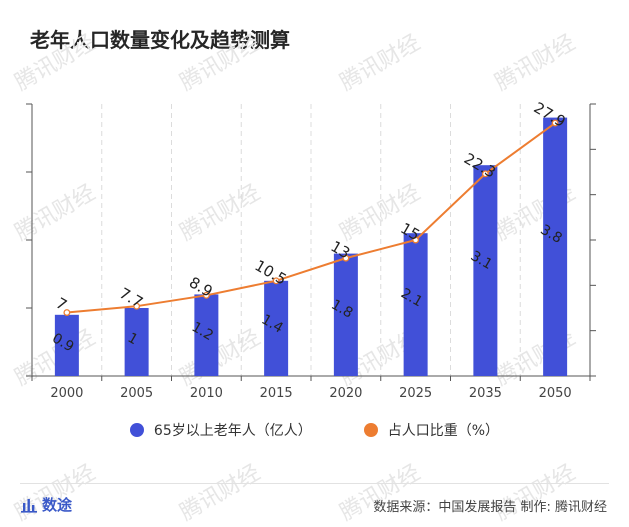 This screenshot has width=629, height=527. Describe the element at coordinates (345, 393) in the screenshot. I see `x-tick-label: 2020` at that location.